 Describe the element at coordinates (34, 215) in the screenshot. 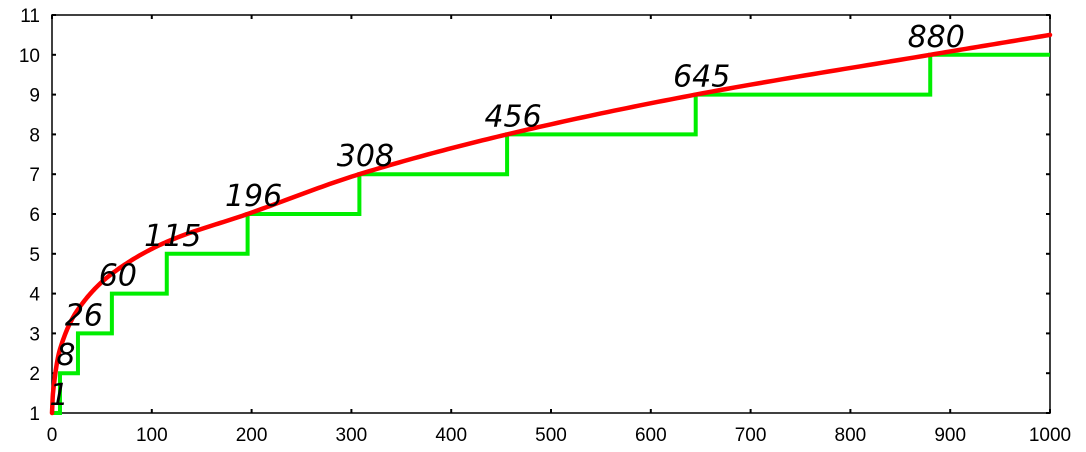

I see `y-tick-label: 6` at that location.